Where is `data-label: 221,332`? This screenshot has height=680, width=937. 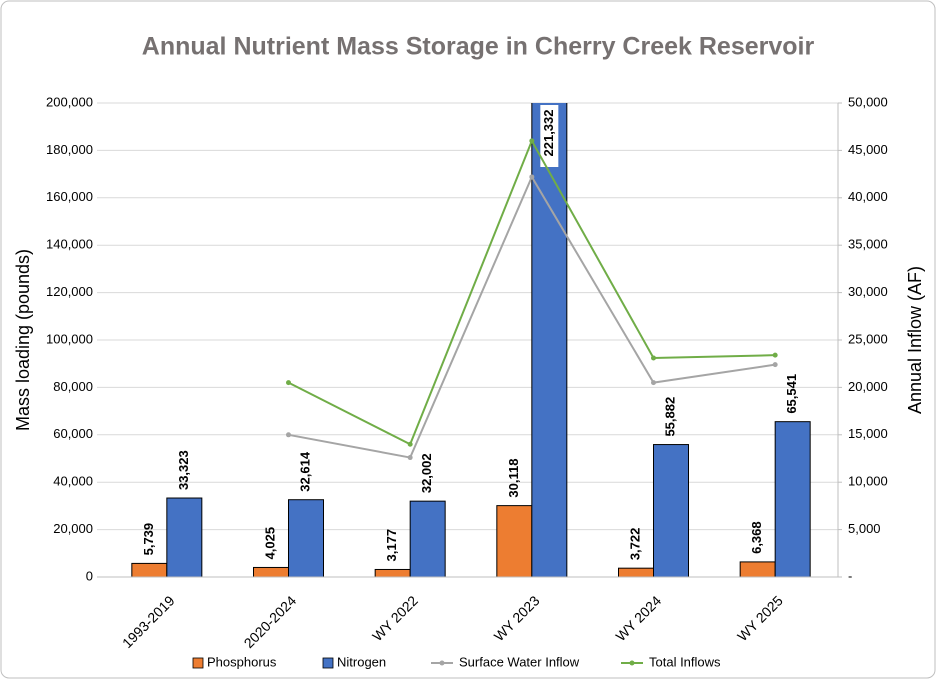
data-label: 221,332 is located at coordinates (548, 133).